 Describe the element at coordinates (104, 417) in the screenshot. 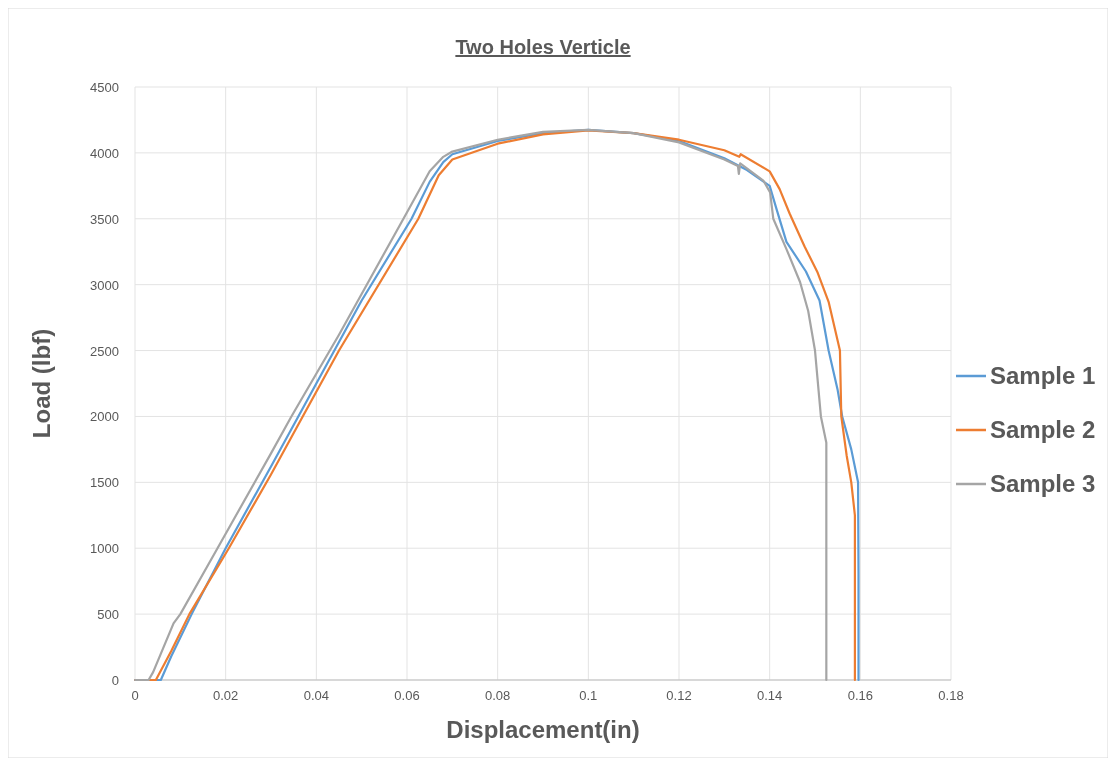

I see `y-tick-label: 2000` at that location.